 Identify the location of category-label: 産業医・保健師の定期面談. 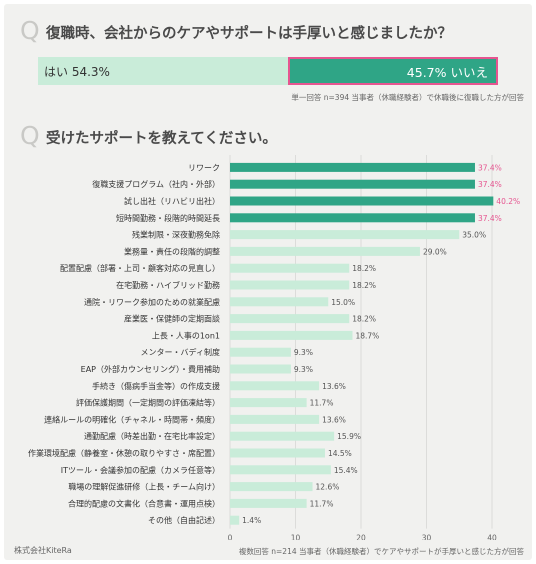
(172, 319).